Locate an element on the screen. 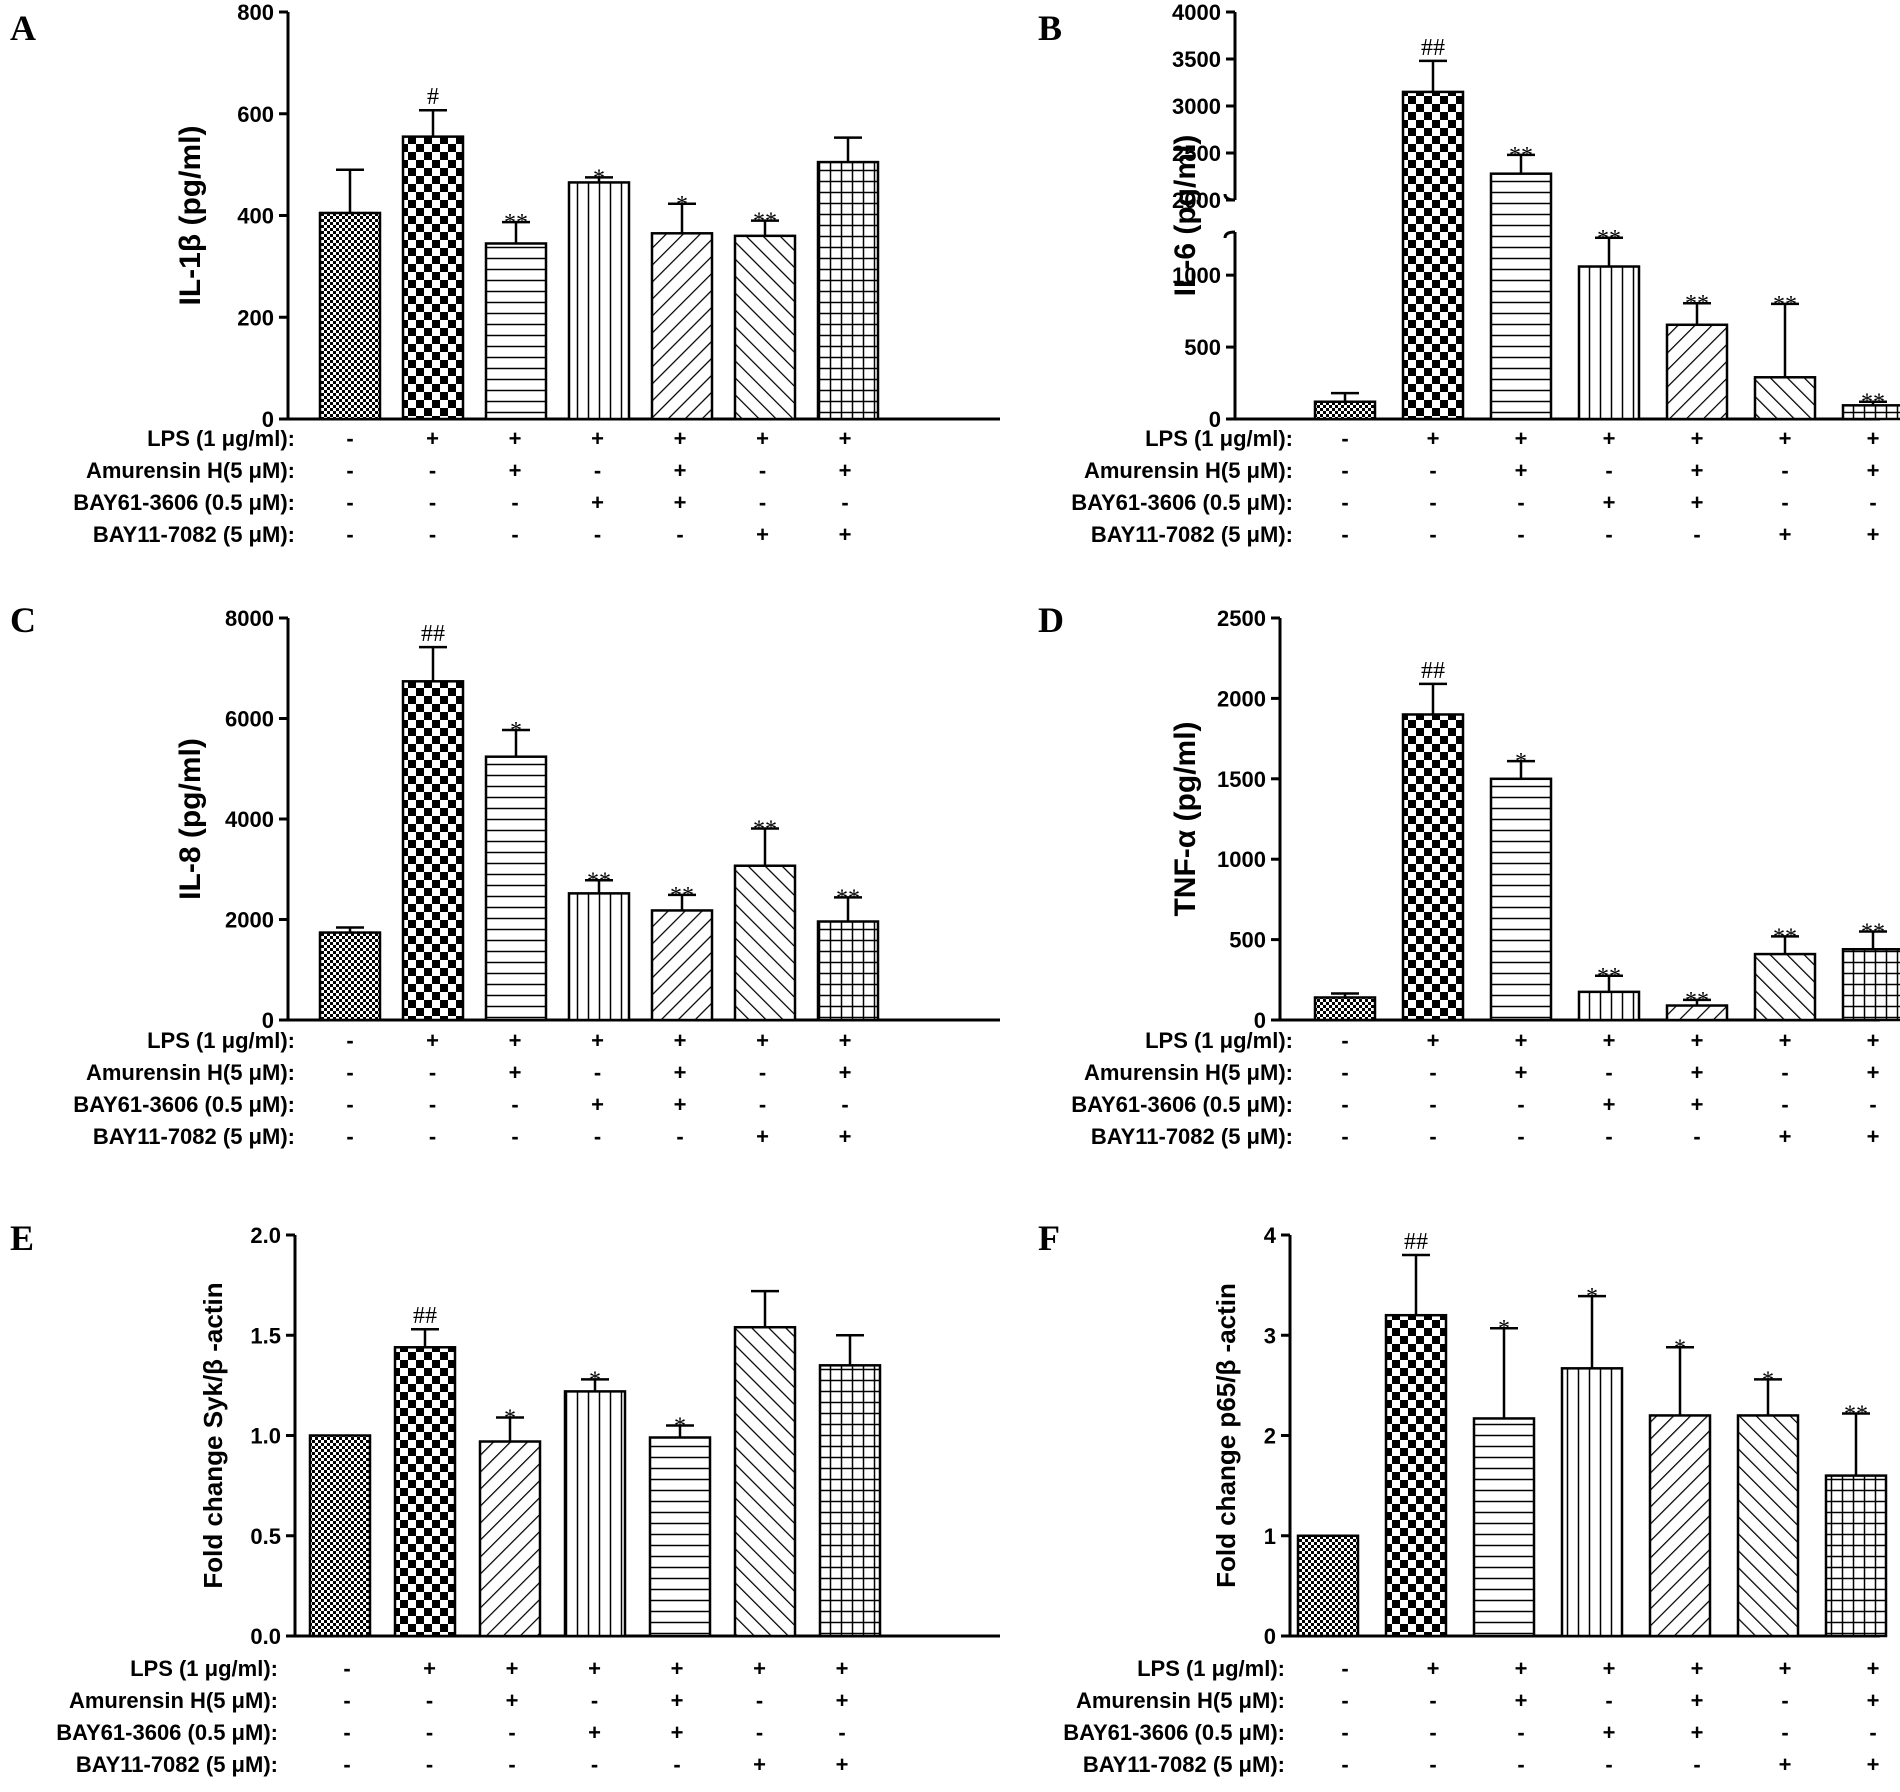  condition-mark-e-2-6: - is located at coordinates (841, 1732).